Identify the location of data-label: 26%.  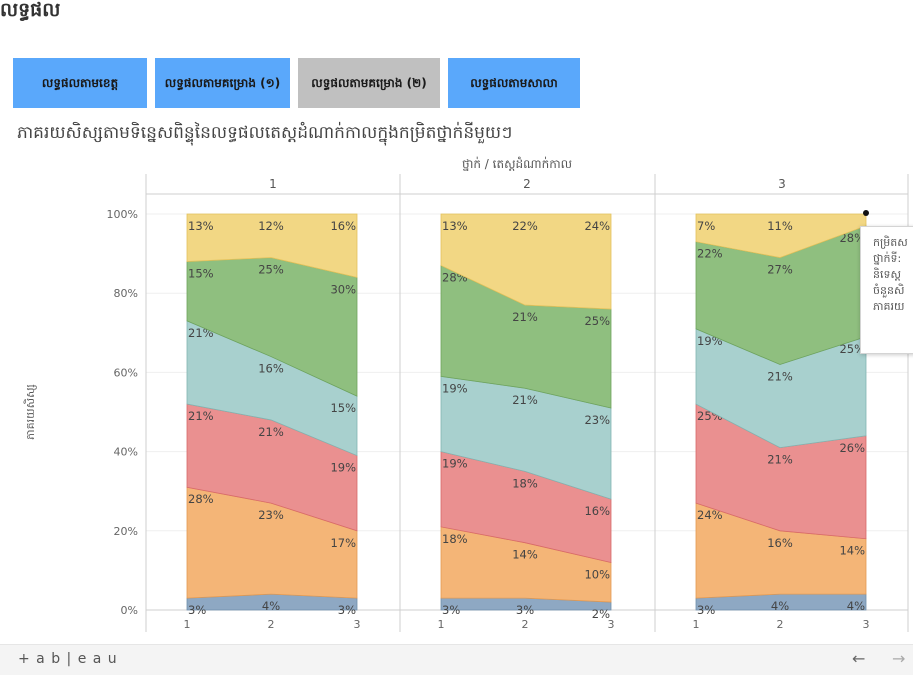
(852, 448).